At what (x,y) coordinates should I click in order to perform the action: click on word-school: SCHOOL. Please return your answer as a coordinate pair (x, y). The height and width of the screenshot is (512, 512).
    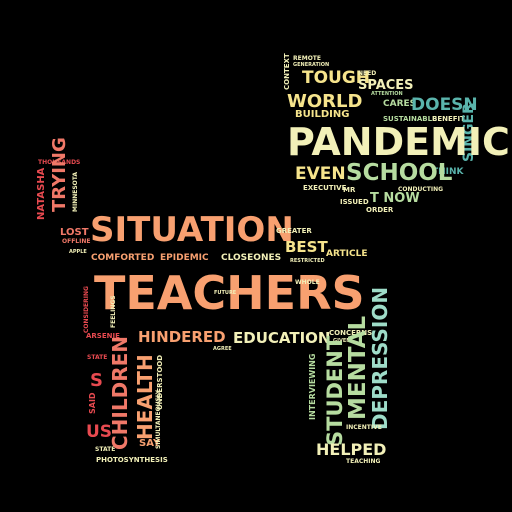
    Looking at the image, I should click on (399, 173).